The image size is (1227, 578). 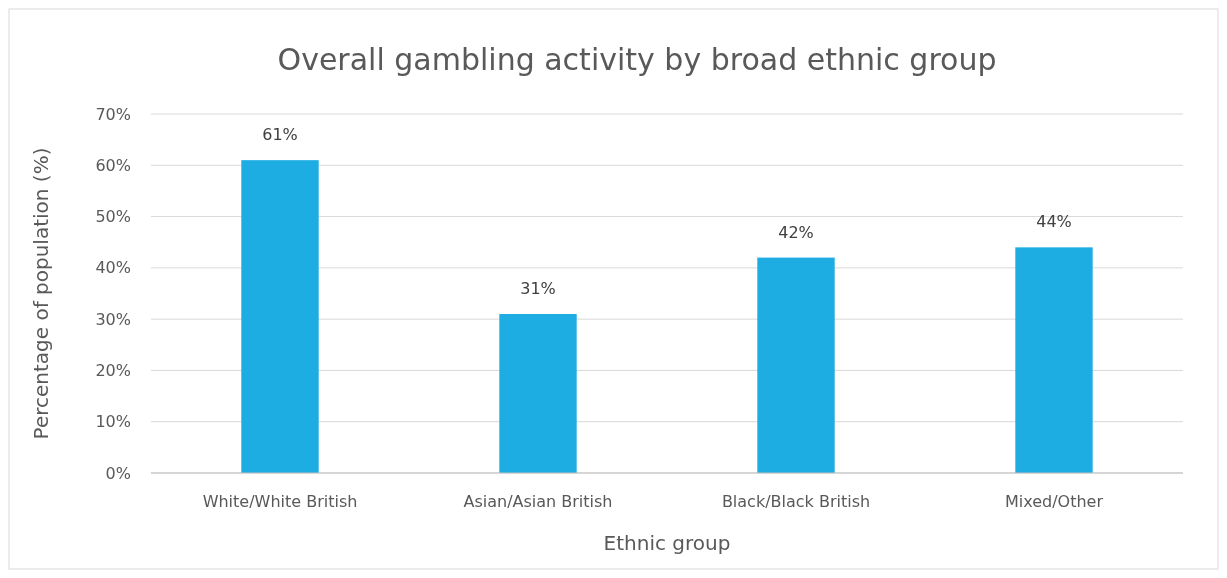 I want to click on y-tick-label: 30%, so click(x=113, y=319).